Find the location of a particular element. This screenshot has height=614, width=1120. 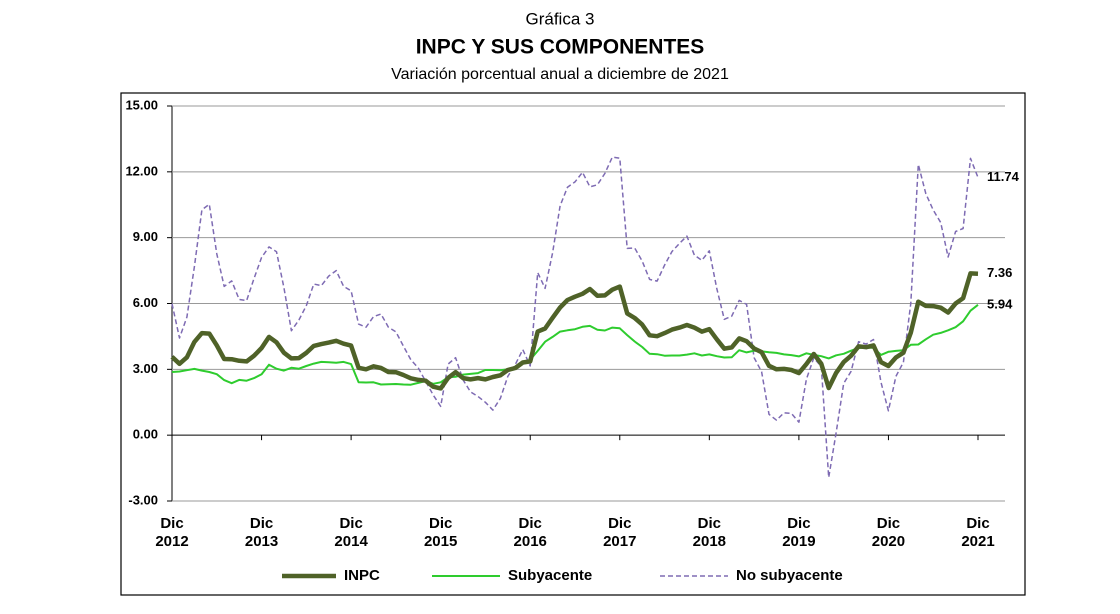

legend-label: Subyacente is located at coordinates (550, 575).